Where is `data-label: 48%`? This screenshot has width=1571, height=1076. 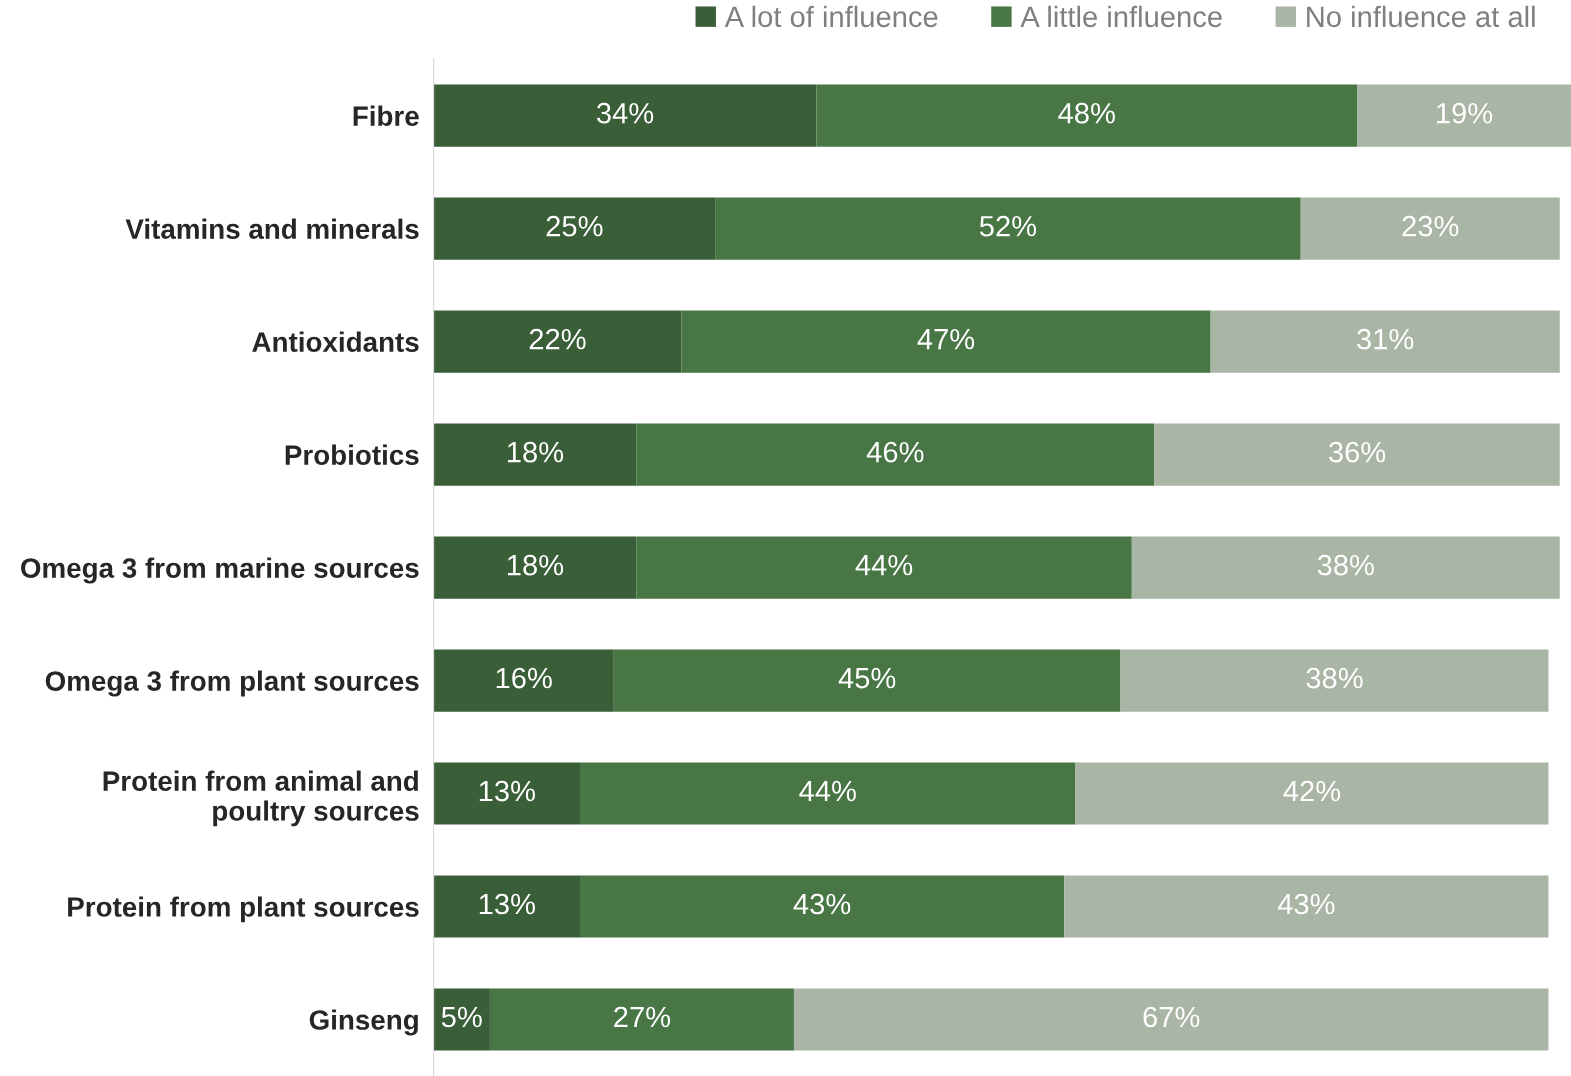 data-label: 48% is located at coordinates (1086, 113).